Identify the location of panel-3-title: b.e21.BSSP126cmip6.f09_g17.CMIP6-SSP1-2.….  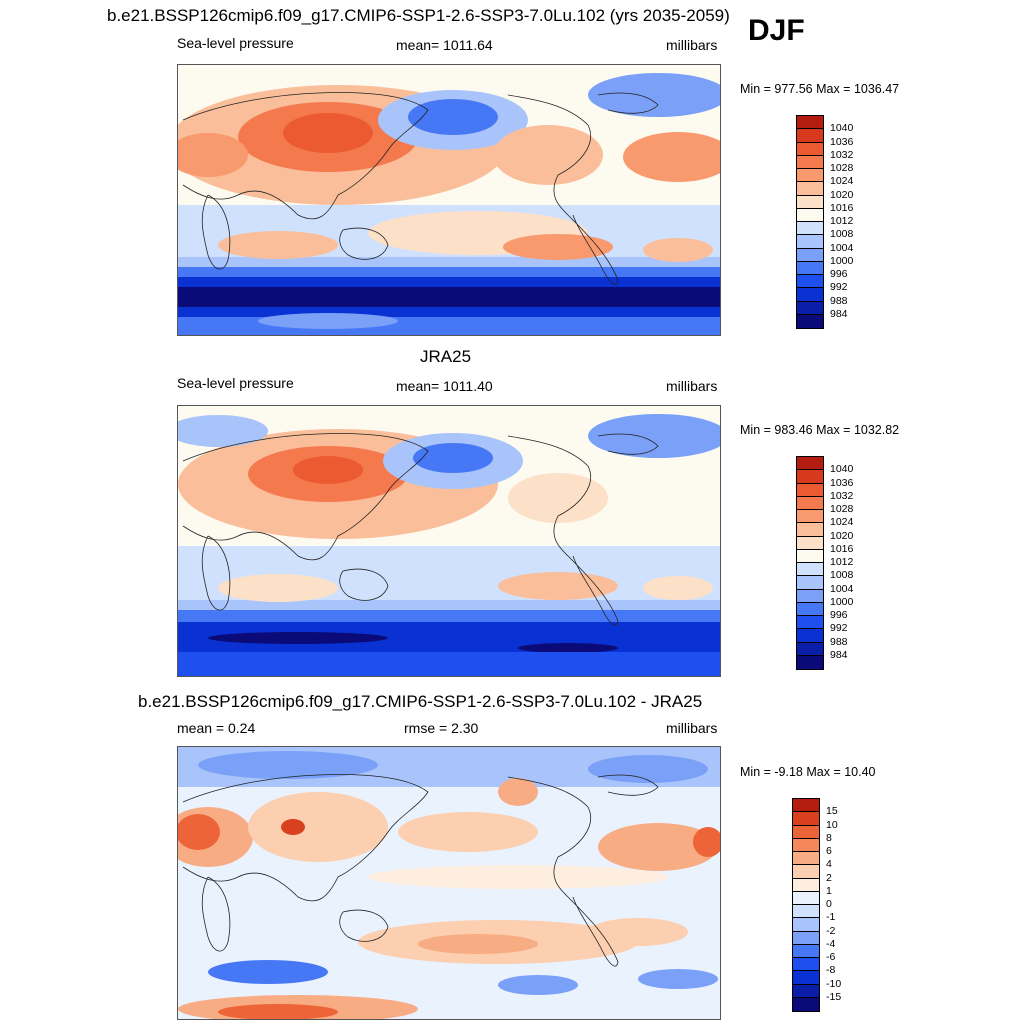
(420, 701).